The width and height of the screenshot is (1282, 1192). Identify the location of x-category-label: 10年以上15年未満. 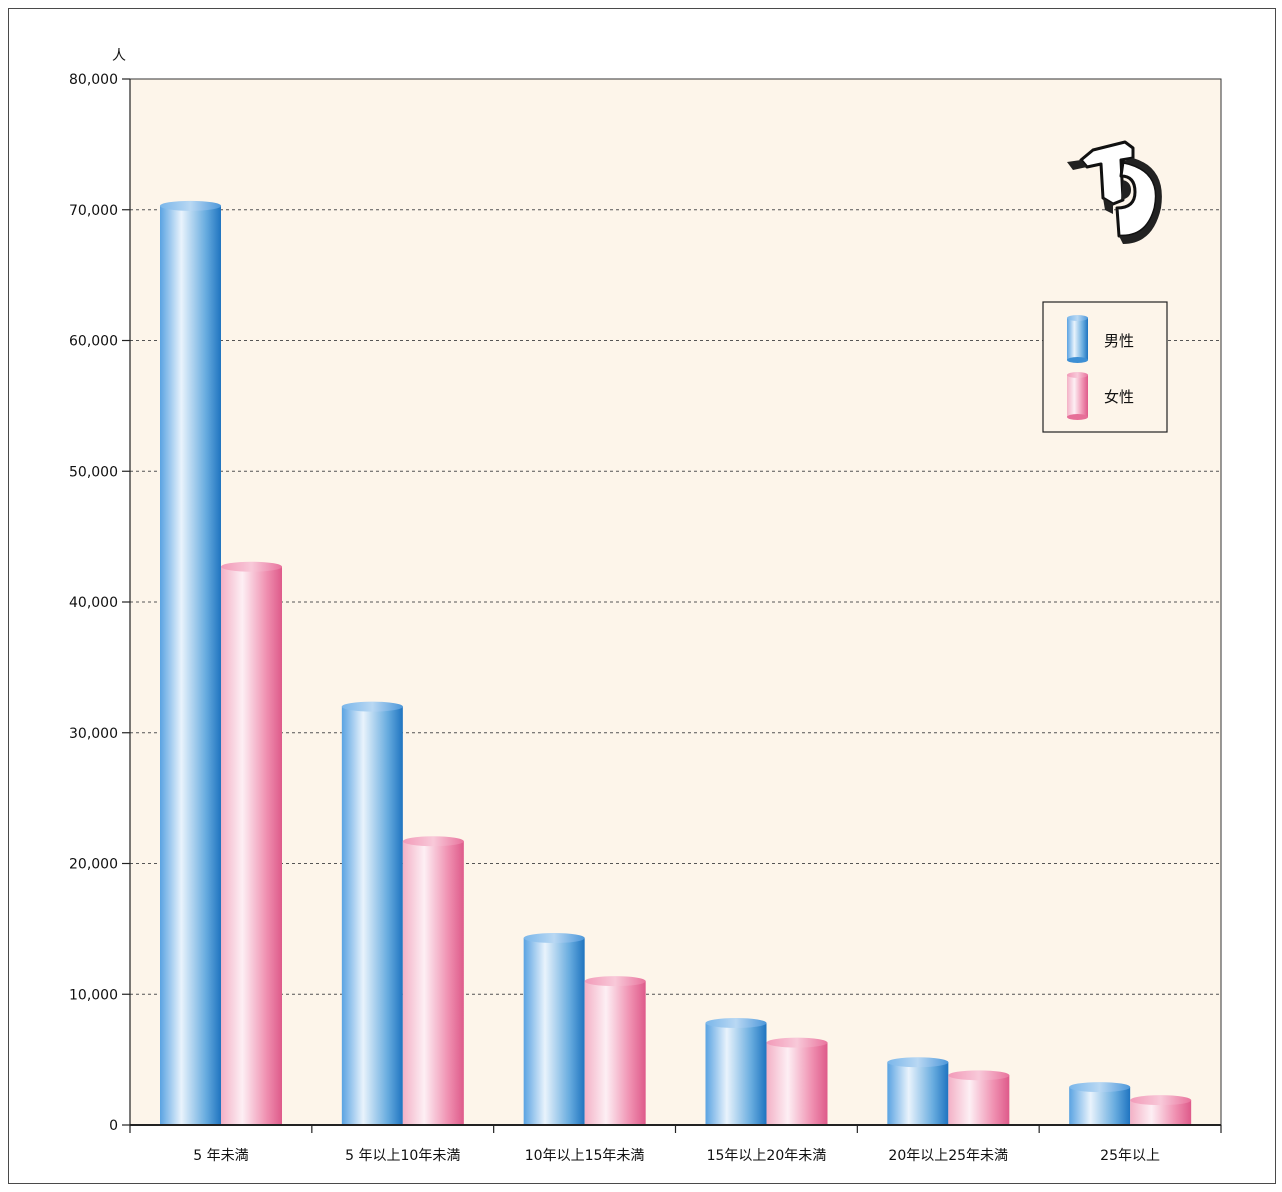
(585, 1156).